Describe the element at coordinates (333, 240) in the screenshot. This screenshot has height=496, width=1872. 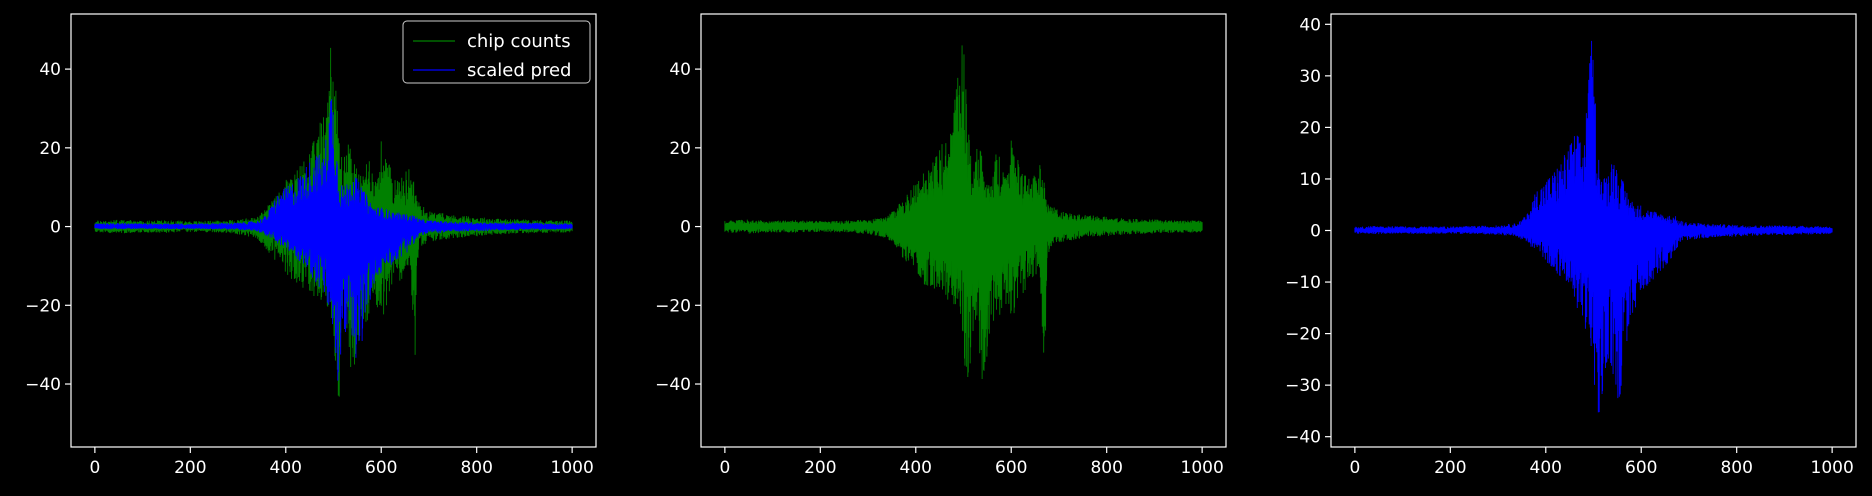
I see `series-line-scaled-pred` at that location.